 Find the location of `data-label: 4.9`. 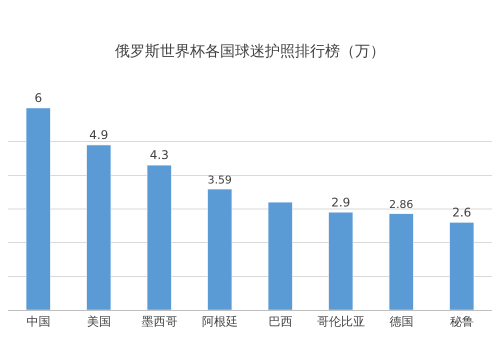

data-label: 4.9 is located at coordinates (98, 135).